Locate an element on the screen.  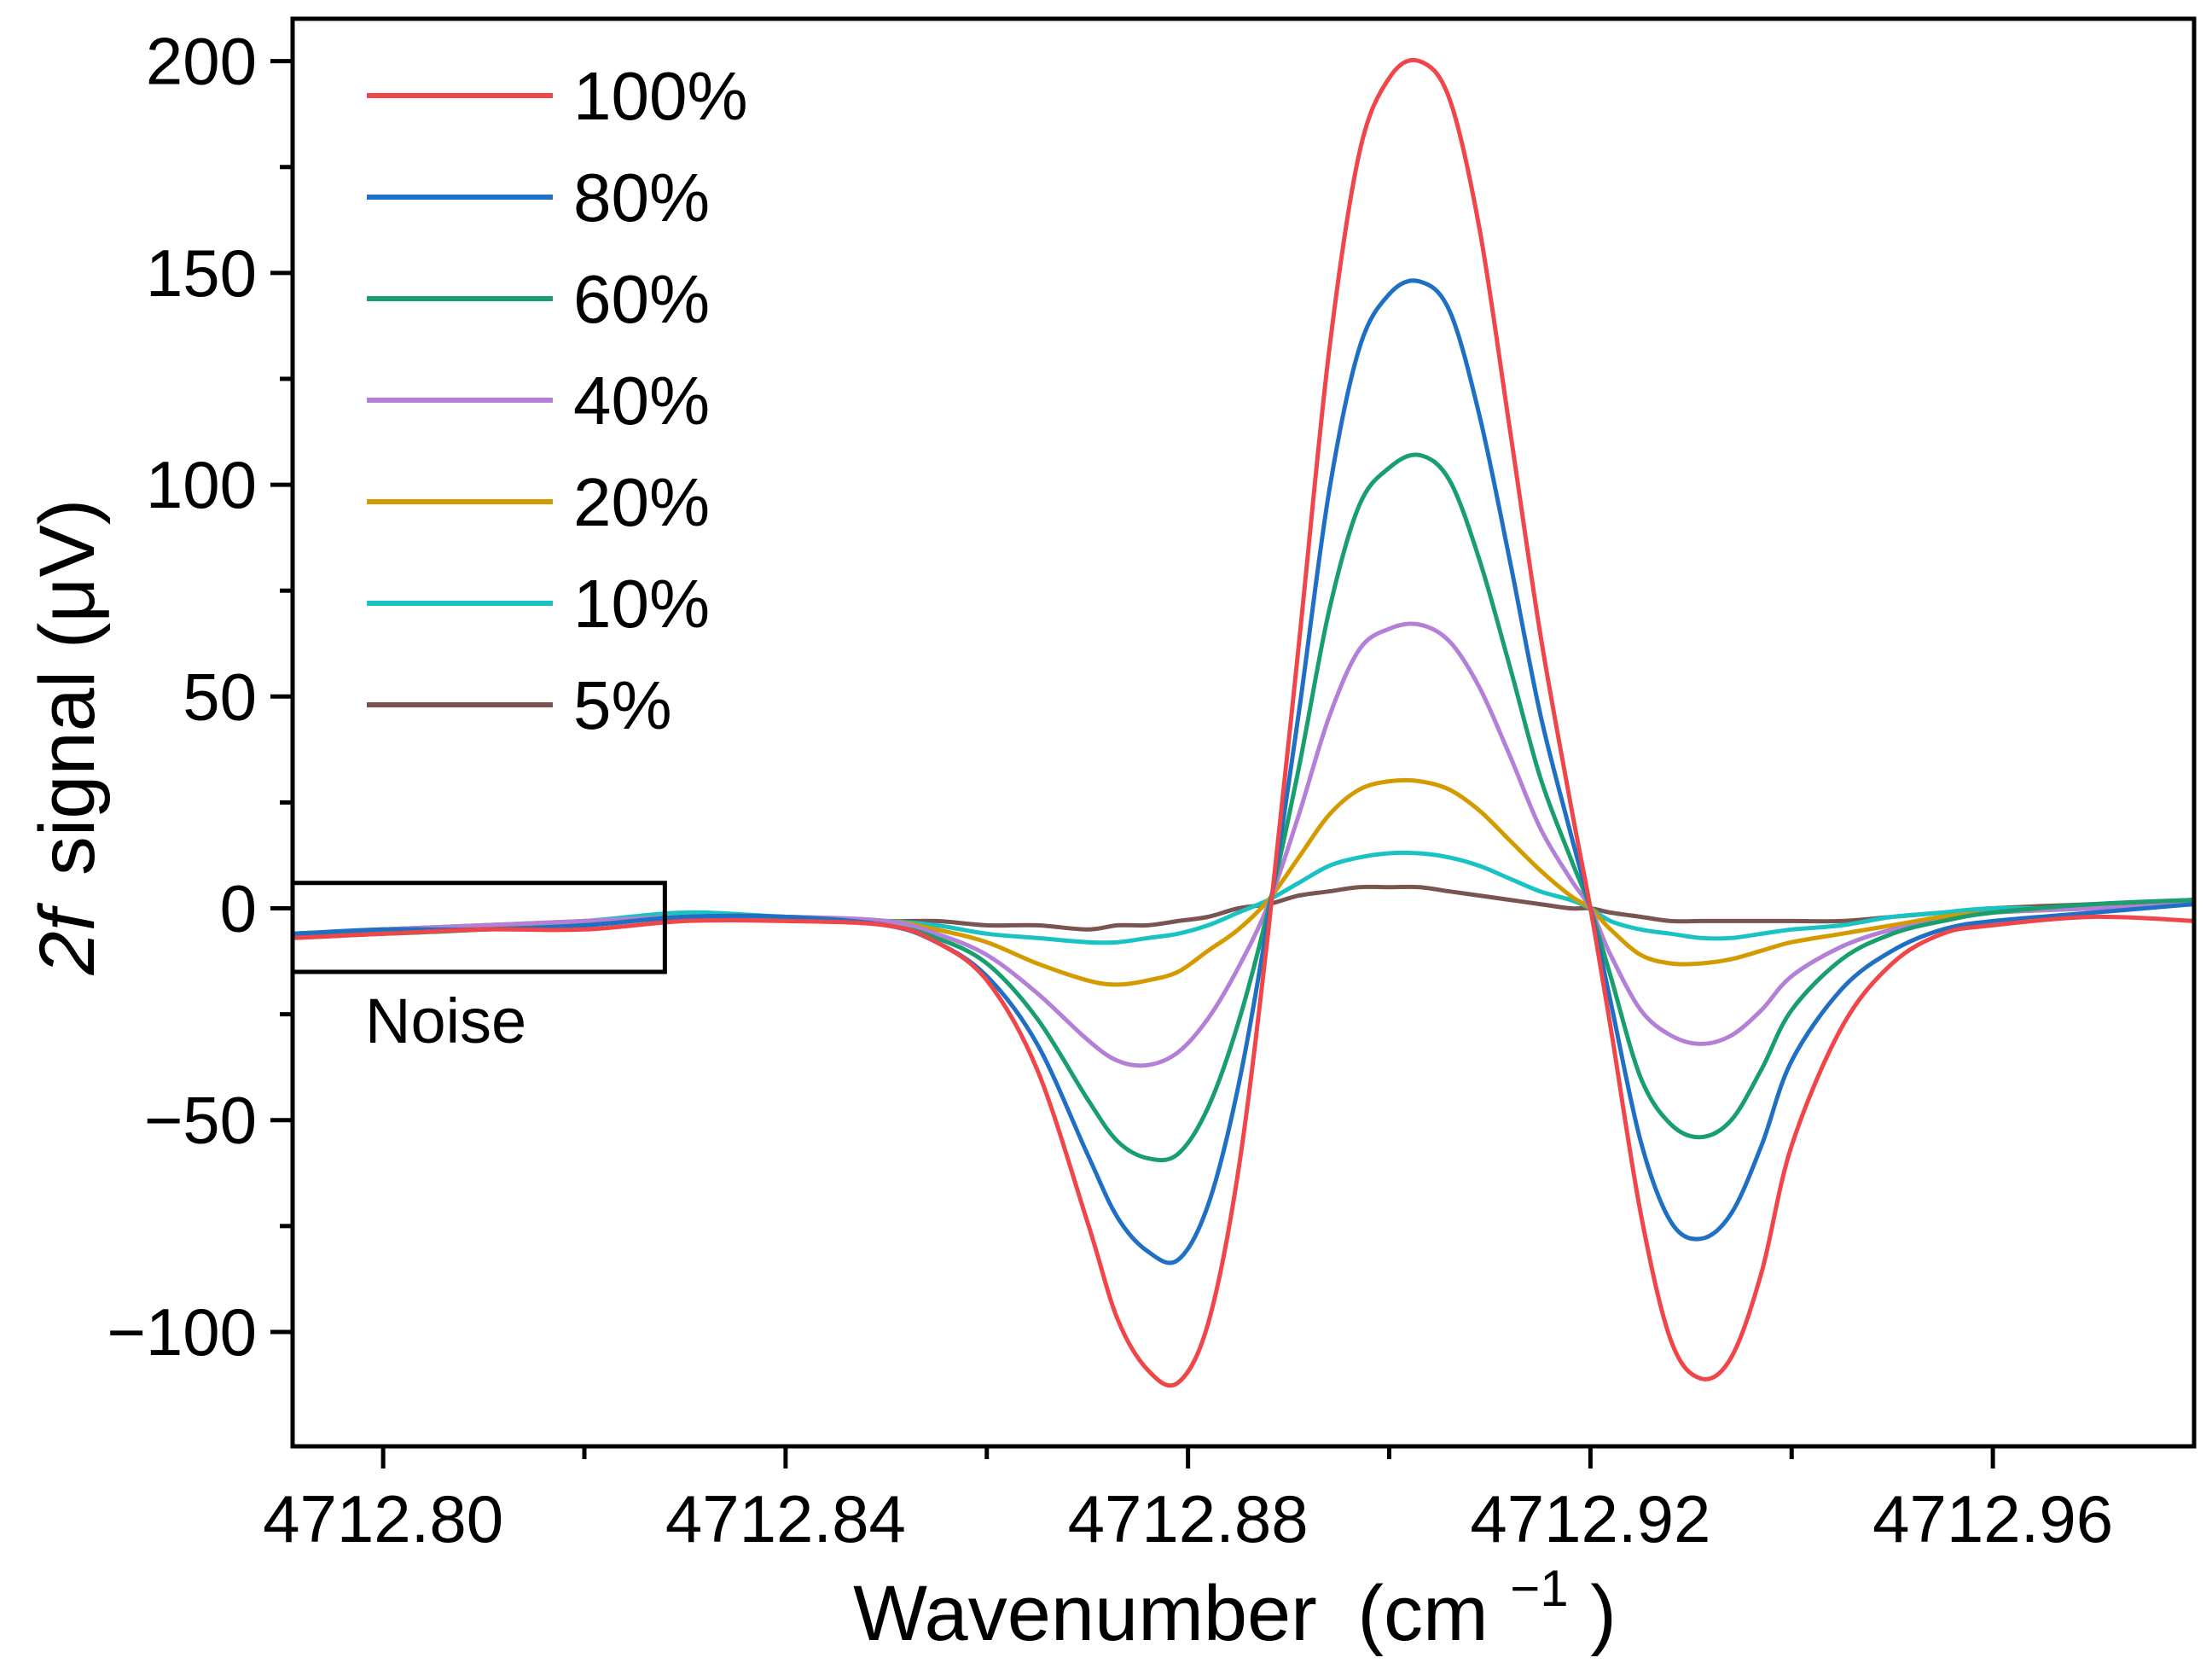
y-tick-label: 100 is located at coordinates (201, 485).